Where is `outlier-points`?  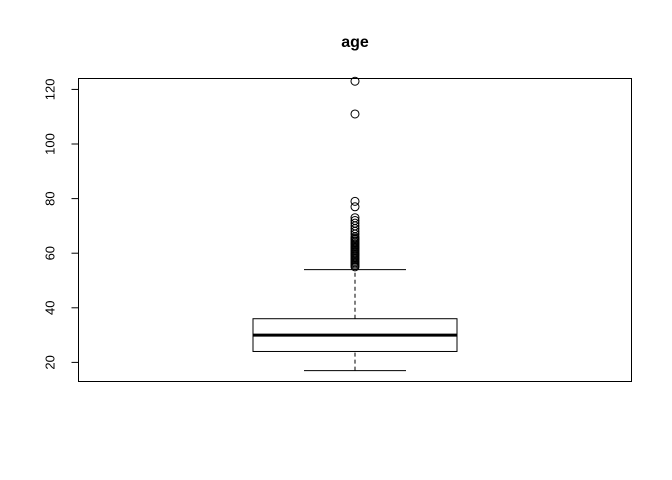 outlier-points is located at coordinates (355, 174).